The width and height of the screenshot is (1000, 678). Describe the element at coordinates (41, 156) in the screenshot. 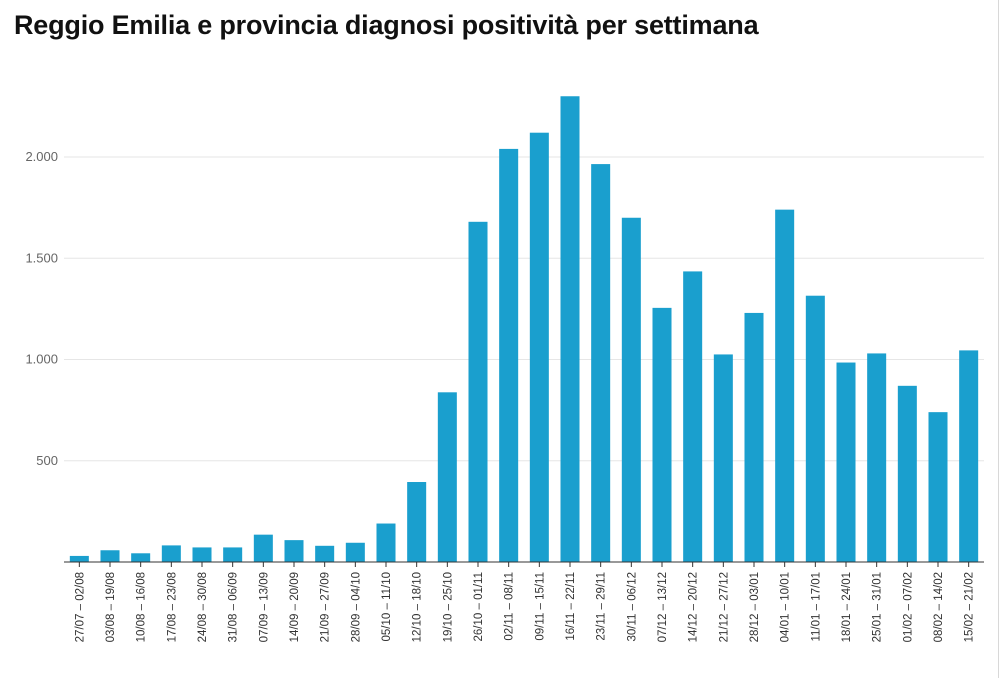

I see `y-tick-label: 2.000` at that location.